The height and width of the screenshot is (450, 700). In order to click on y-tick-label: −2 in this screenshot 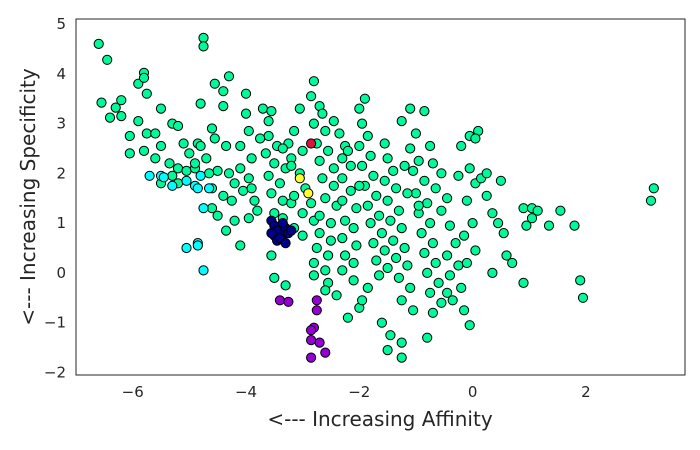, I will do `click(55, 373)`.